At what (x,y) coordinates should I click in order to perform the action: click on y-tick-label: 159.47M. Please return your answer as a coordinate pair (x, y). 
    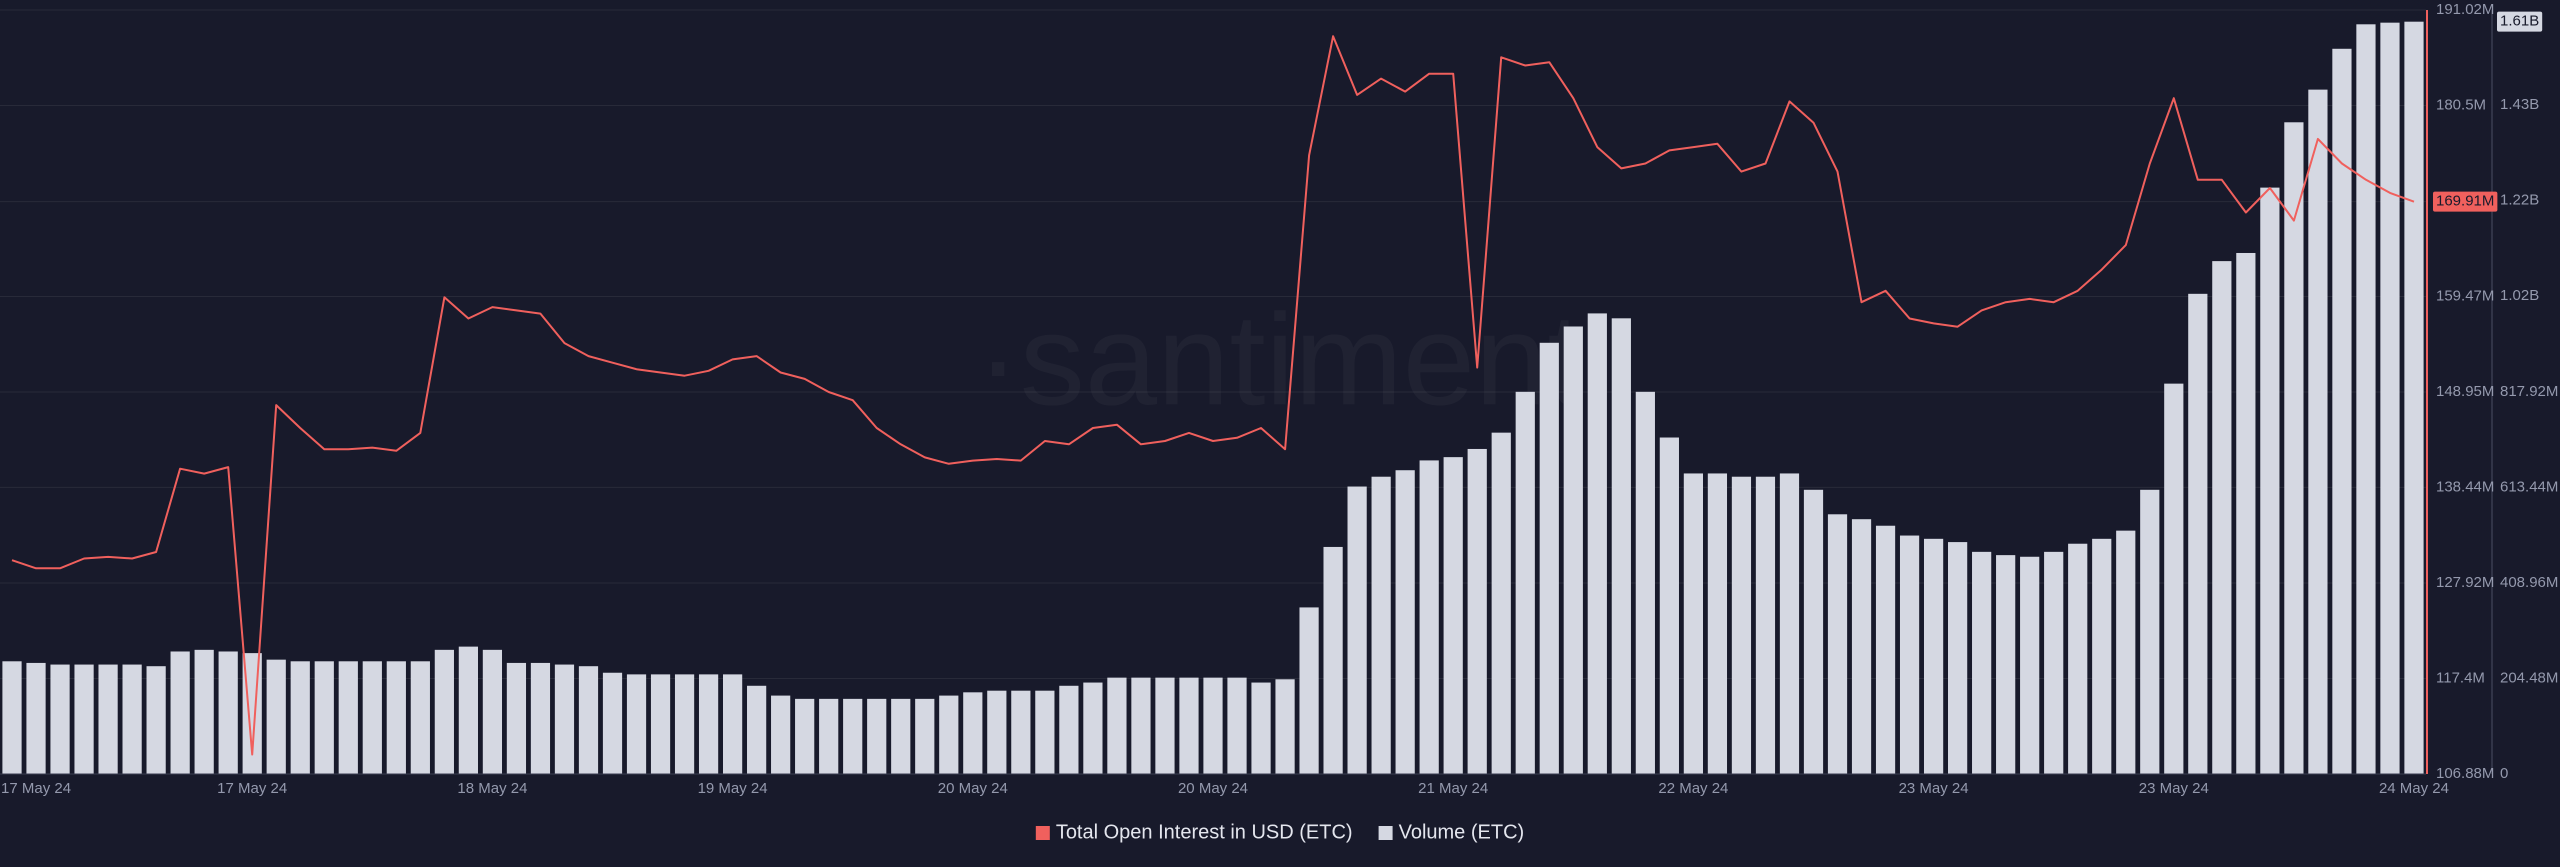
    Looking at the image, I should click on (2465, 295).